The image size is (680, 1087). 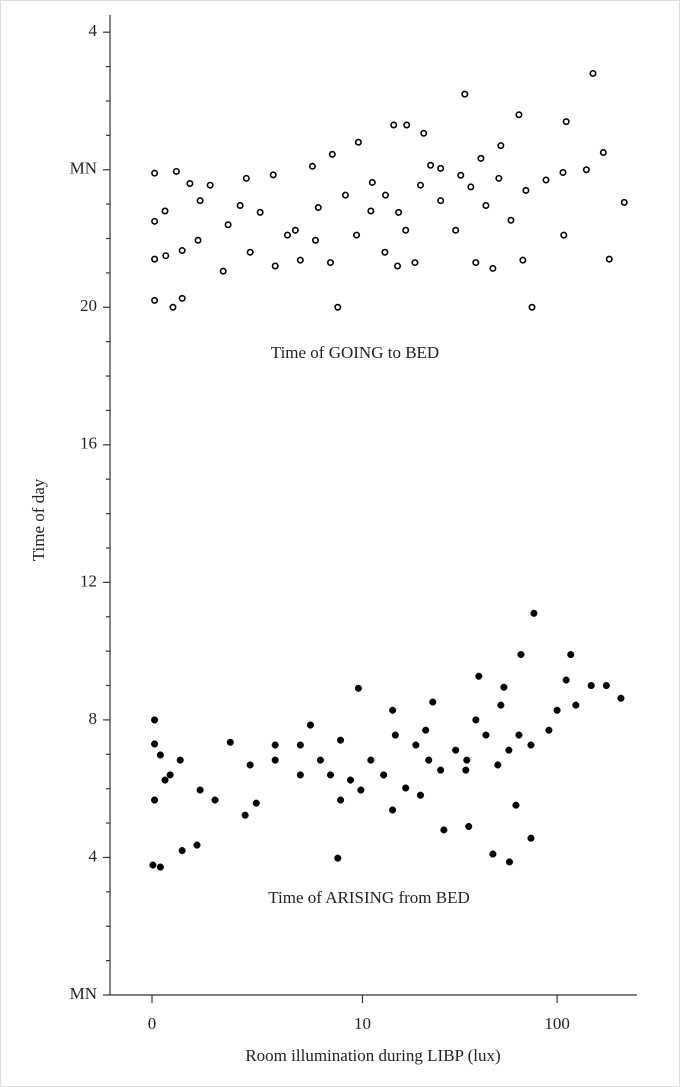 I want to click on x-tick-label: 100, so click(x=557, y=1023).